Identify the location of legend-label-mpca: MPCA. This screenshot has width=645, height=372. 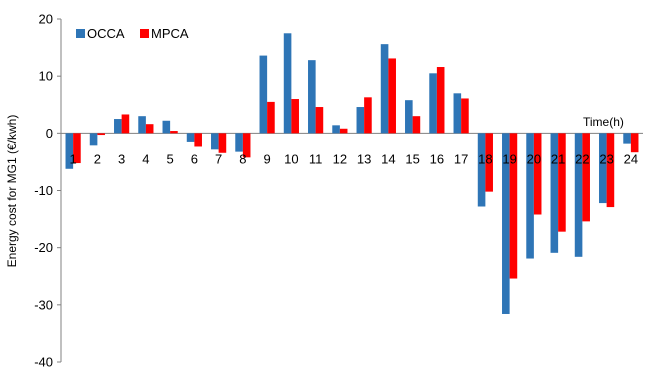
(170, 33).